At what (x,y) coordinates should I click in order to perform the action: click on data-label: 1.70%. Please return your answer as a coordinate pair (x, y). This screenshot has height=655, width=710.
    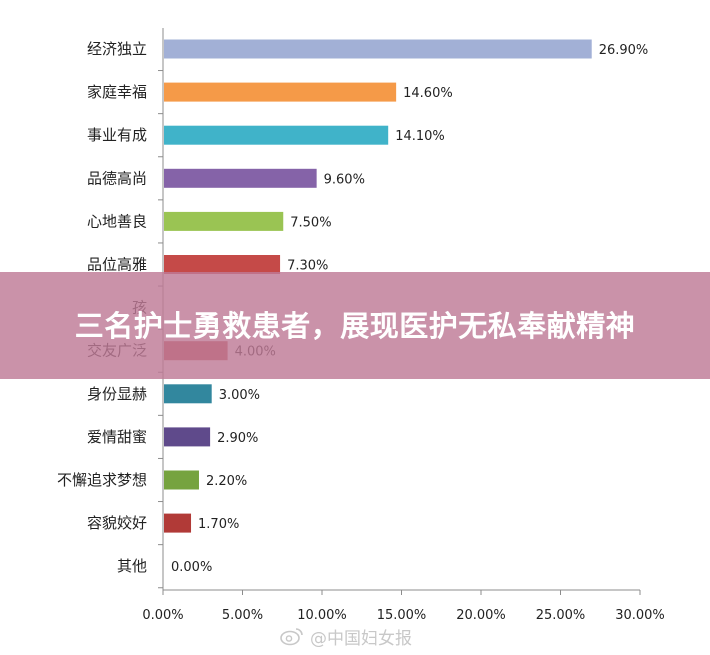
    Looking at the image, I should click on (218, 524).